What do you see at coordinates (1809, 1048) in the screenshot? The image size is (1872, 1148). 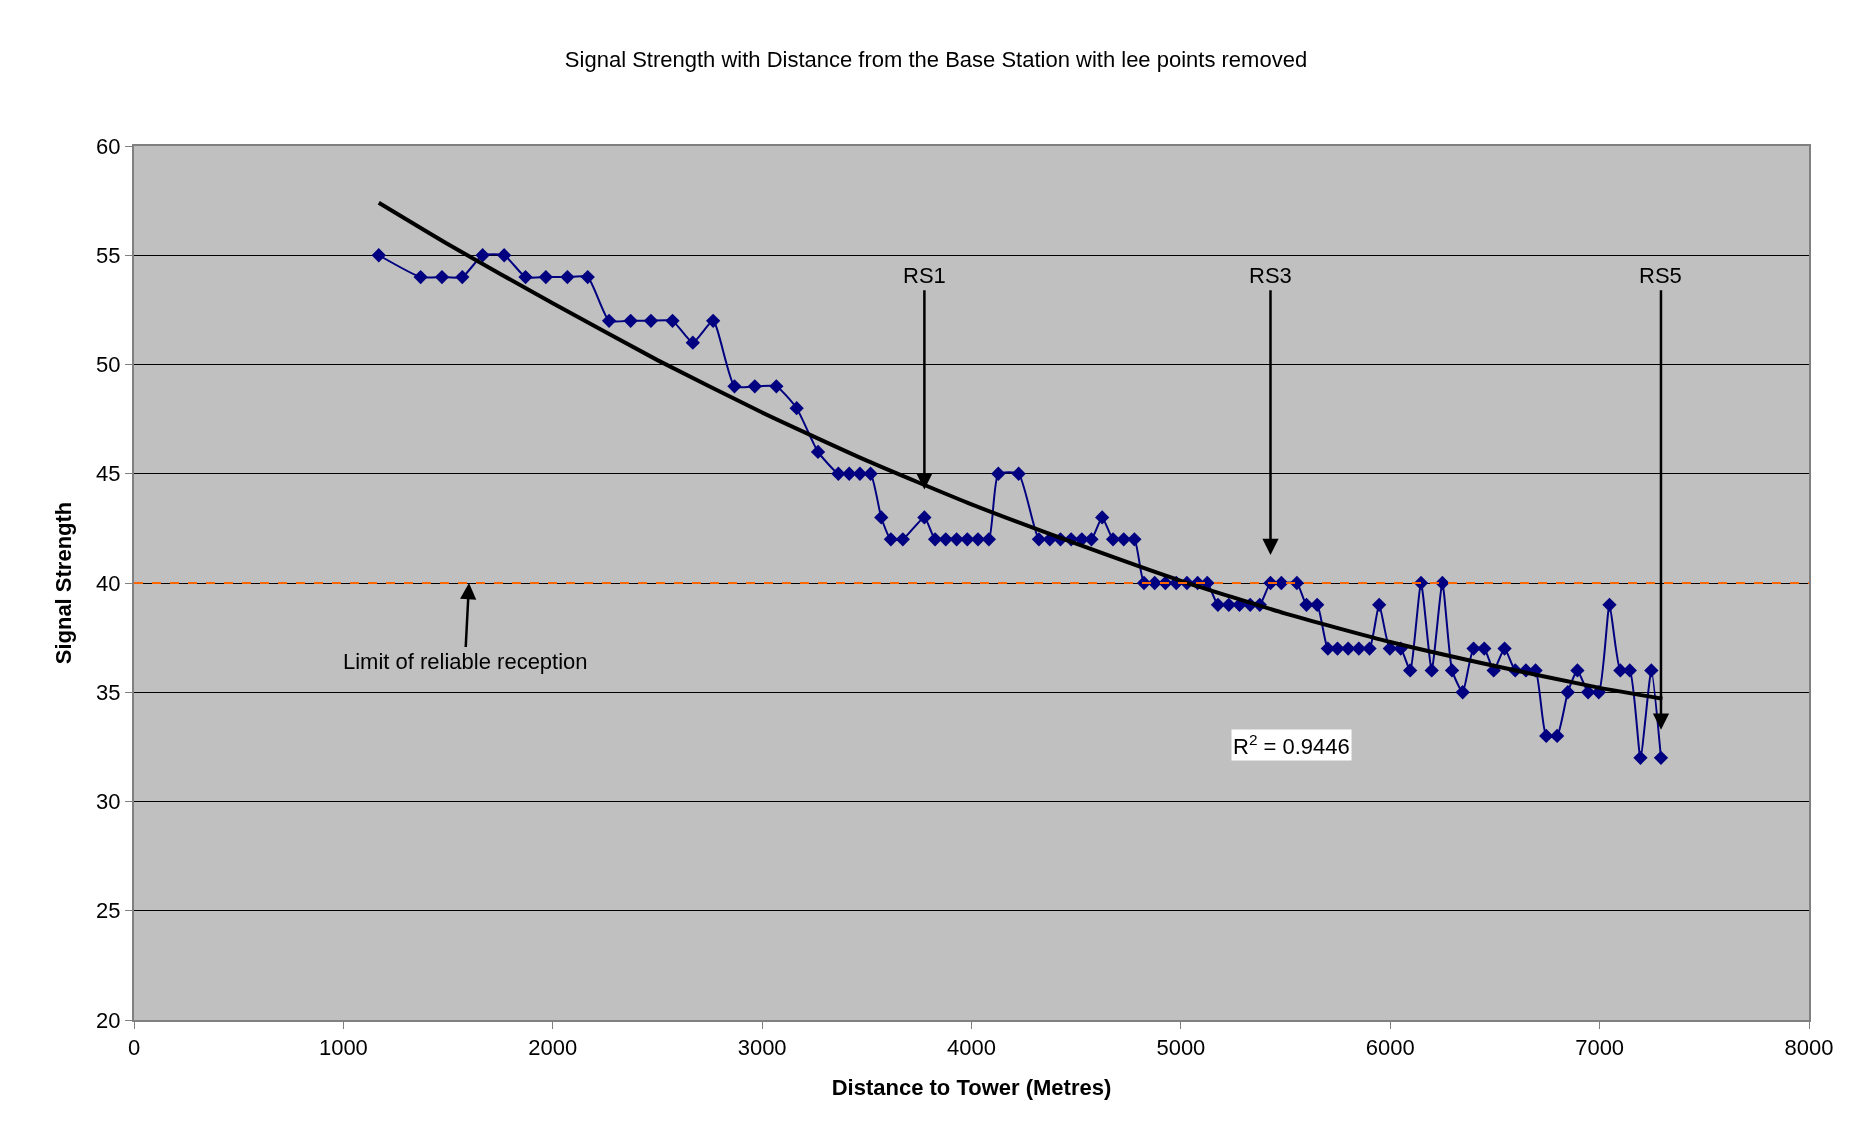 I see `x-tick-label: 8000` at bounding box center [1809, 1048].